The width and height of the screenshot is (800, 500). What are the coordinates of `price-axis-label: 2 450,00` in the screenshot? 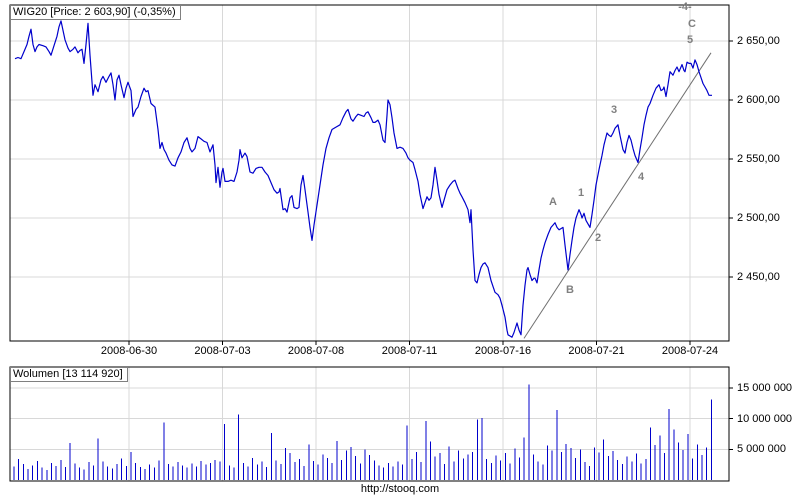 It's located at (758, 277).